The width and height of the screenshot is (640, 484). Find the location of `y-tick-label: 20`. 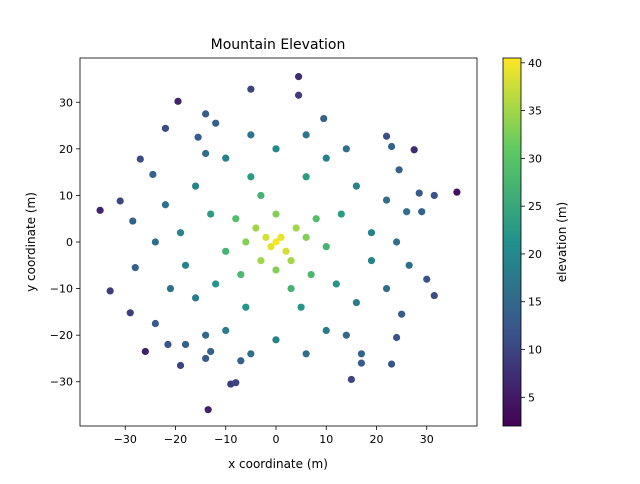

y-tick-label: 20 is located at coordinates (66, 149).